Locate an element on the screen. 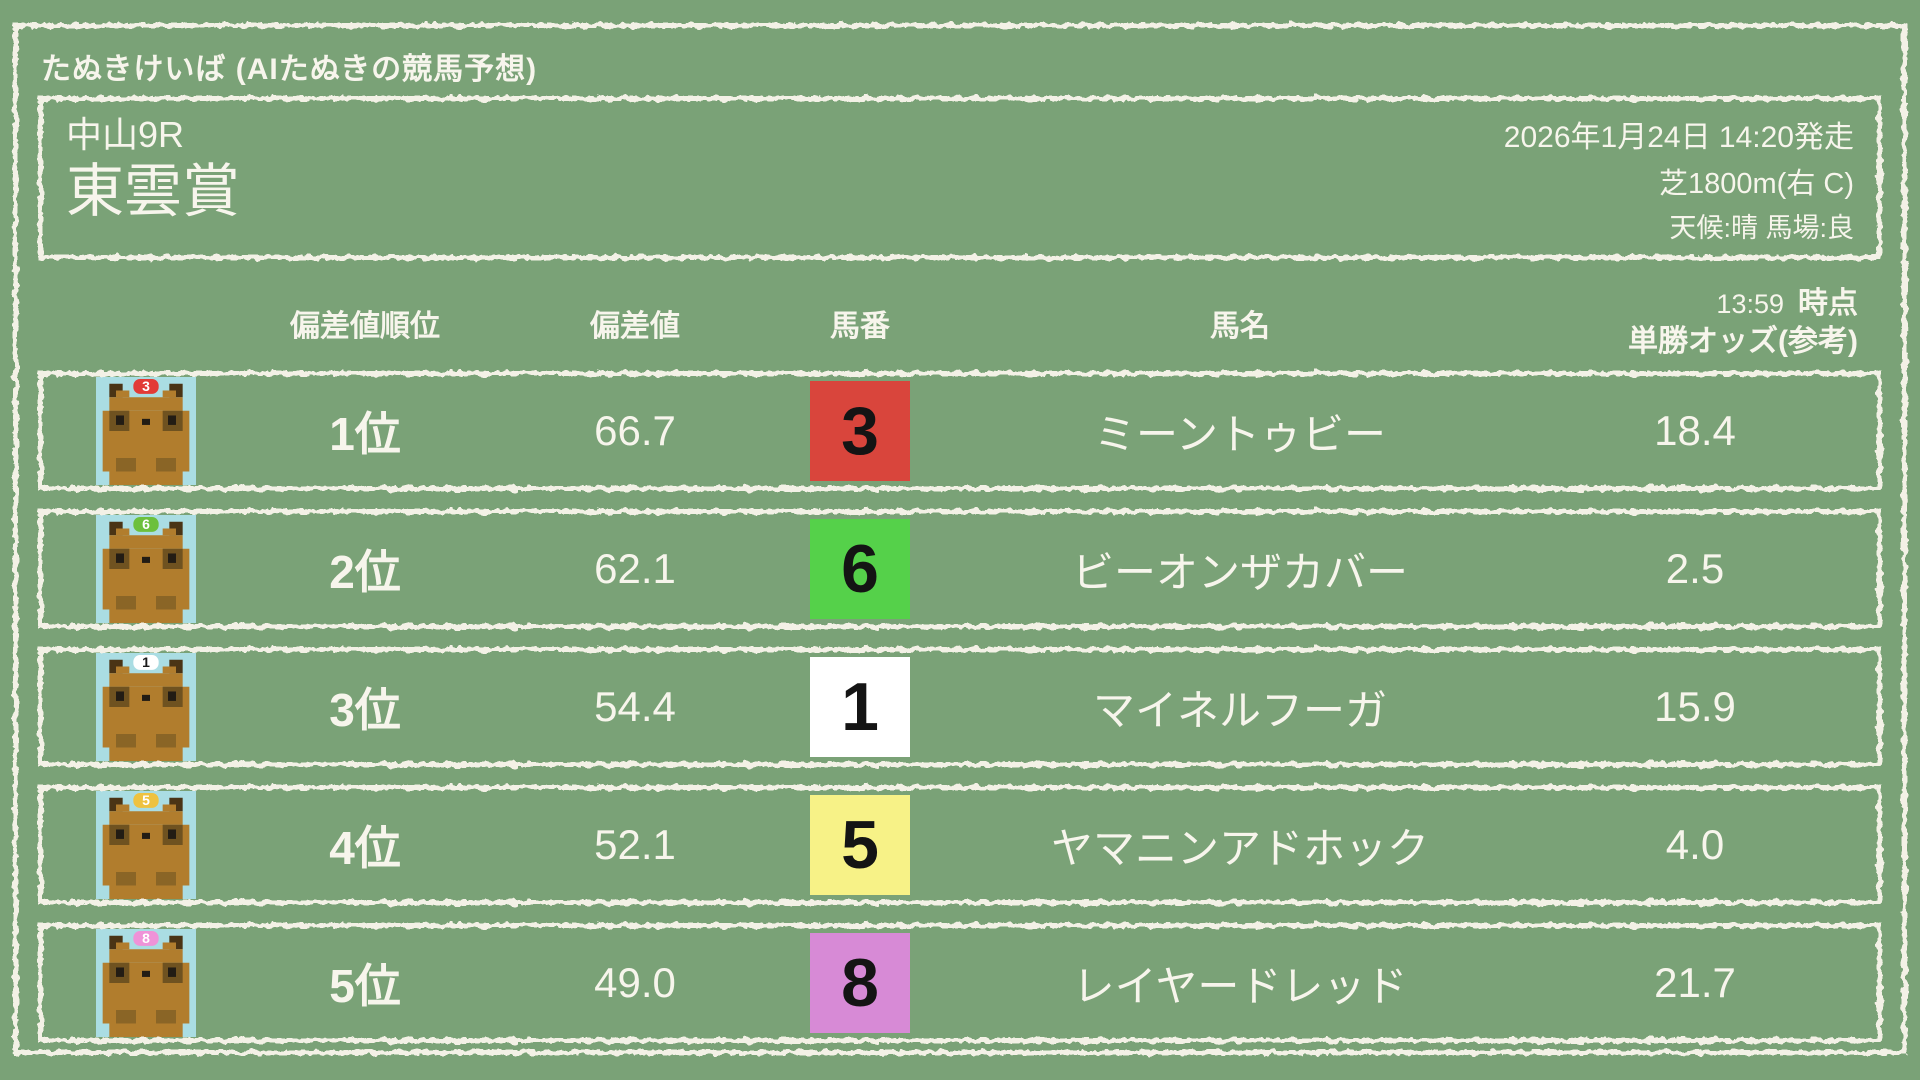 The image size is (1920, 1080). rank-cell: 1位 is located at coordinates (365, 434).